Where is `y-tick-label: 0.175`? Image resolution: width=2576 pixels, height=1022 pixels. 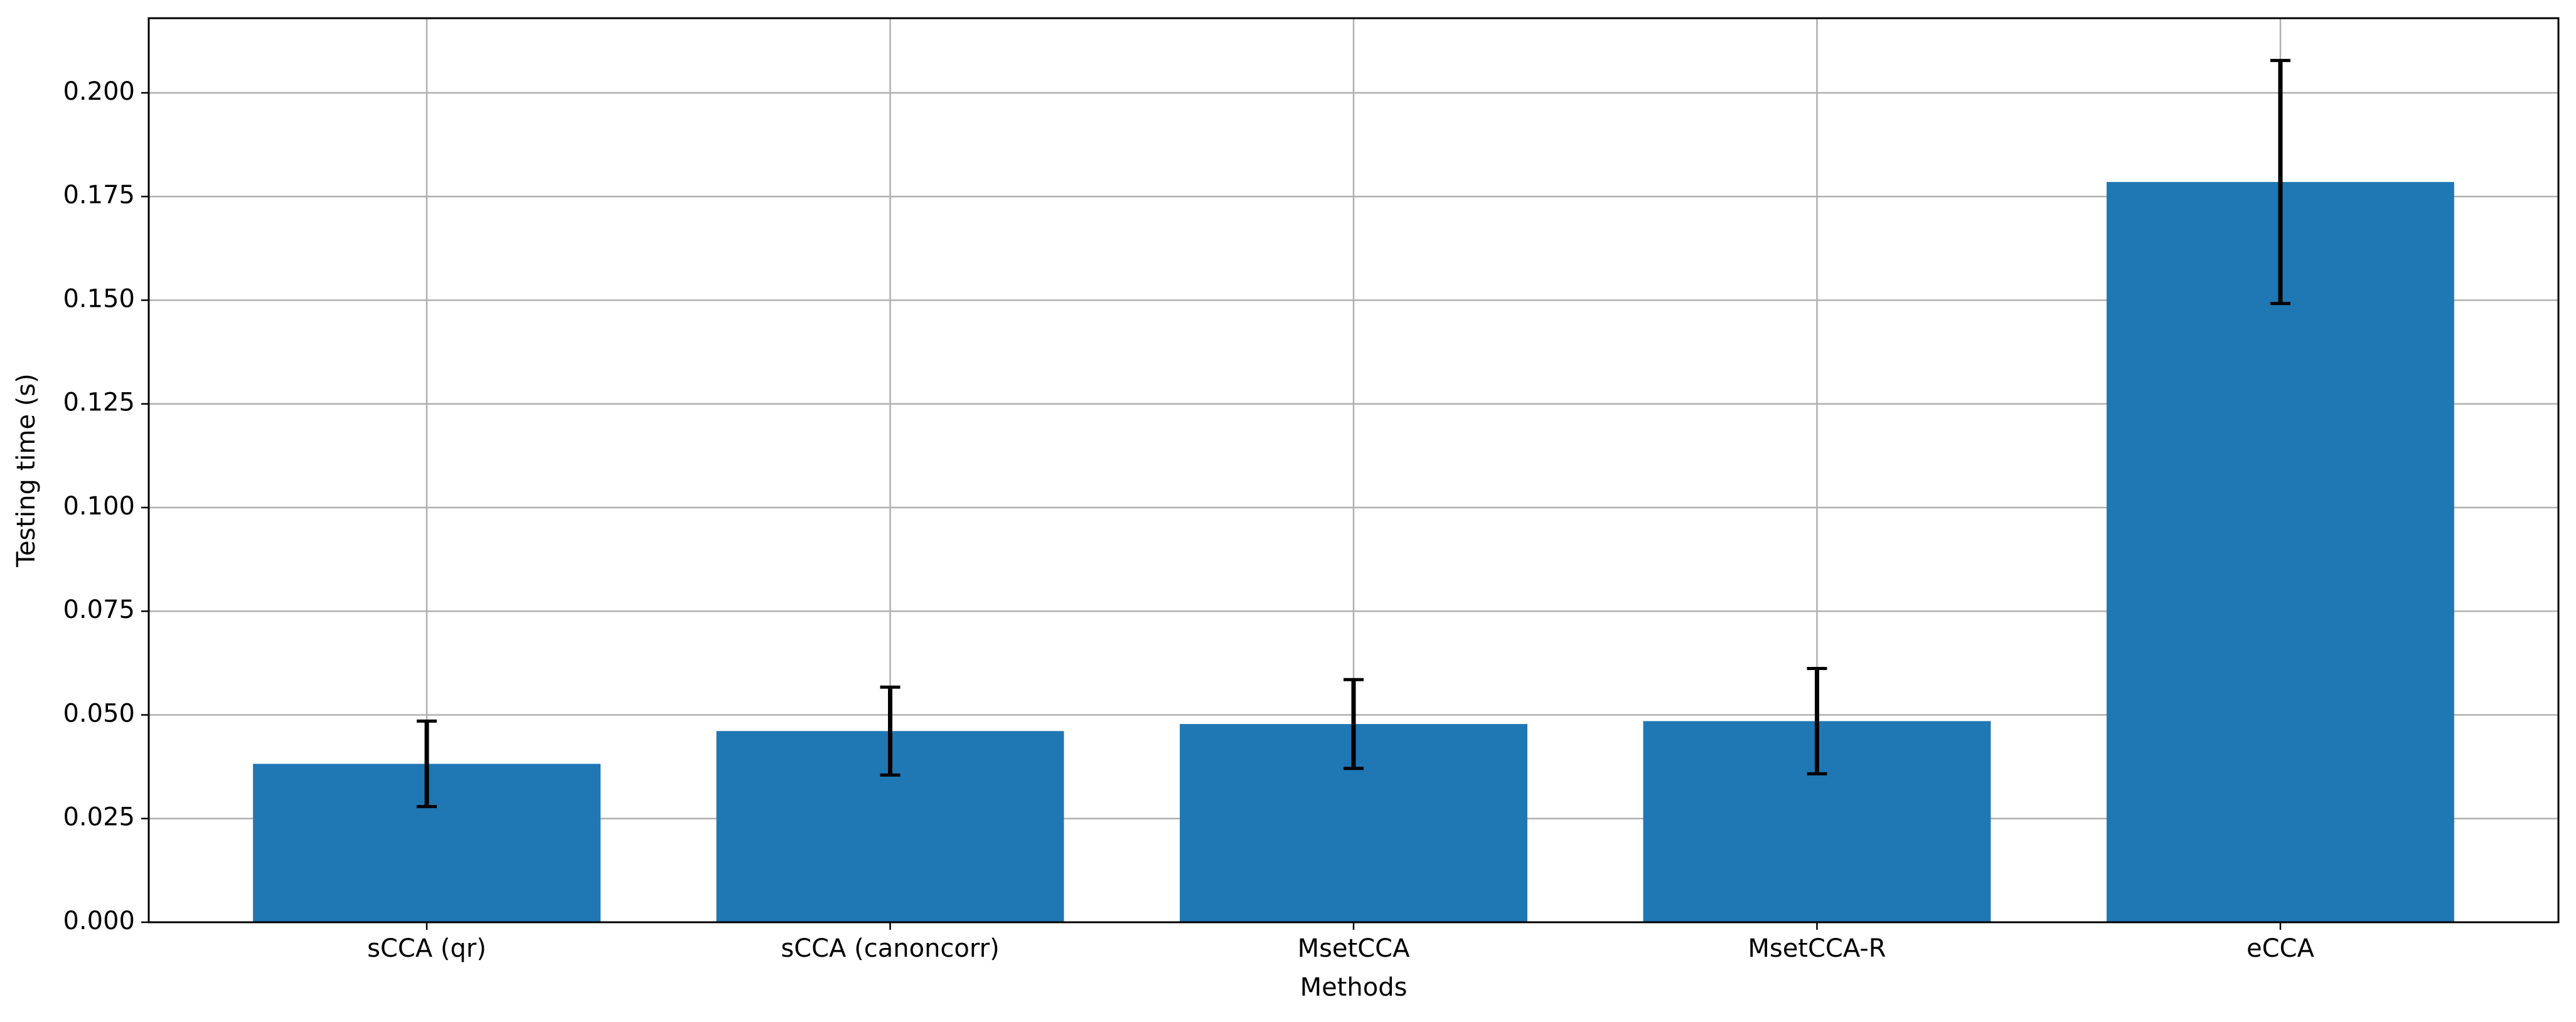 y-tick-label: 0.175 is located at coordinates (99, 195).